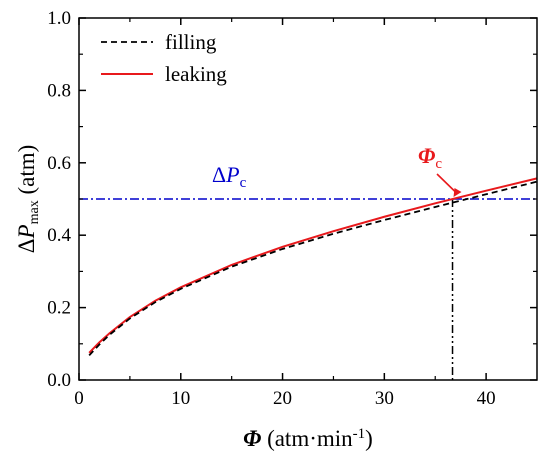 The width and height of the screenshot is (550, 463). I want to click on y-tick-label: 0.6, so click(59, 163).